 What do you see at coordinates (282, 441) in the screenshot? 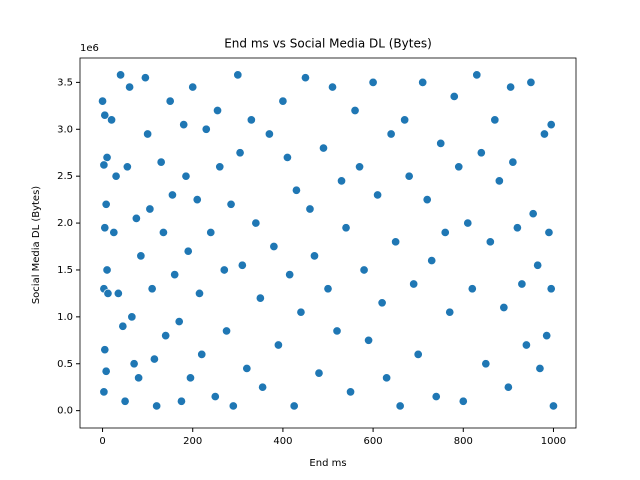
I see `x-tick-label: 400` at bounding box center [282, 441].